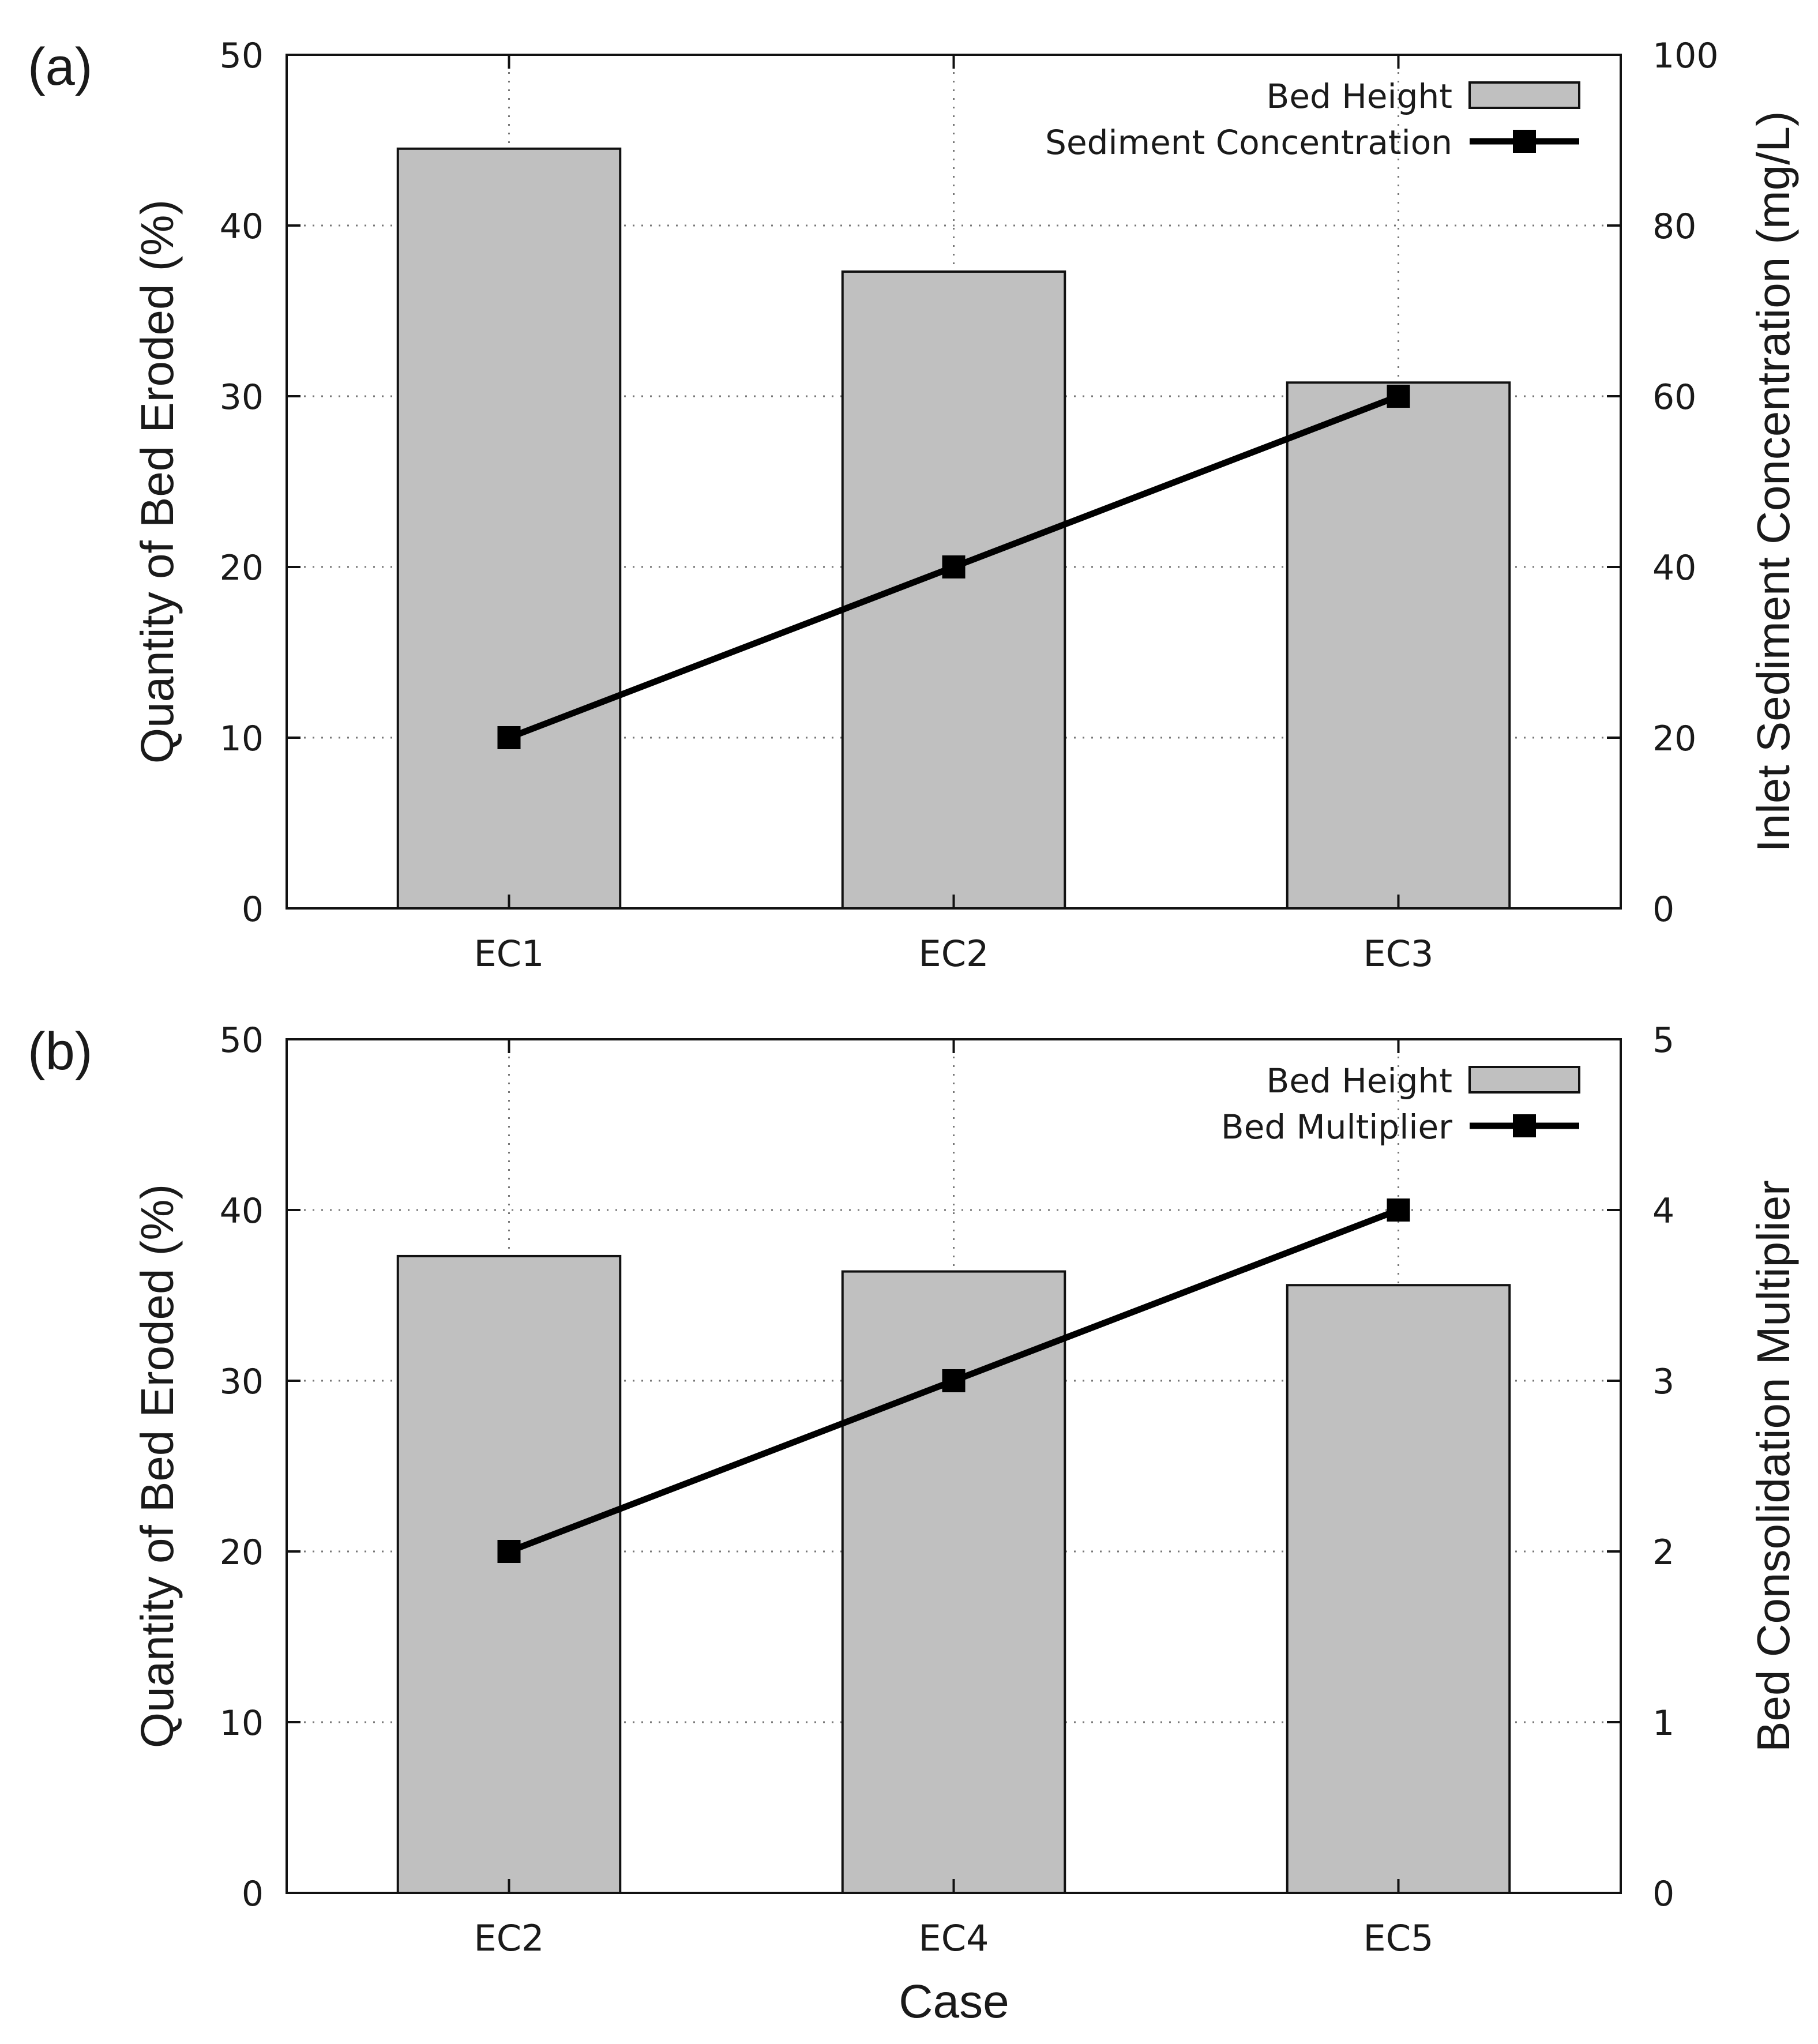  I want to click on legend: Bed Height Bed Multiplier, so click(1400, 1104).